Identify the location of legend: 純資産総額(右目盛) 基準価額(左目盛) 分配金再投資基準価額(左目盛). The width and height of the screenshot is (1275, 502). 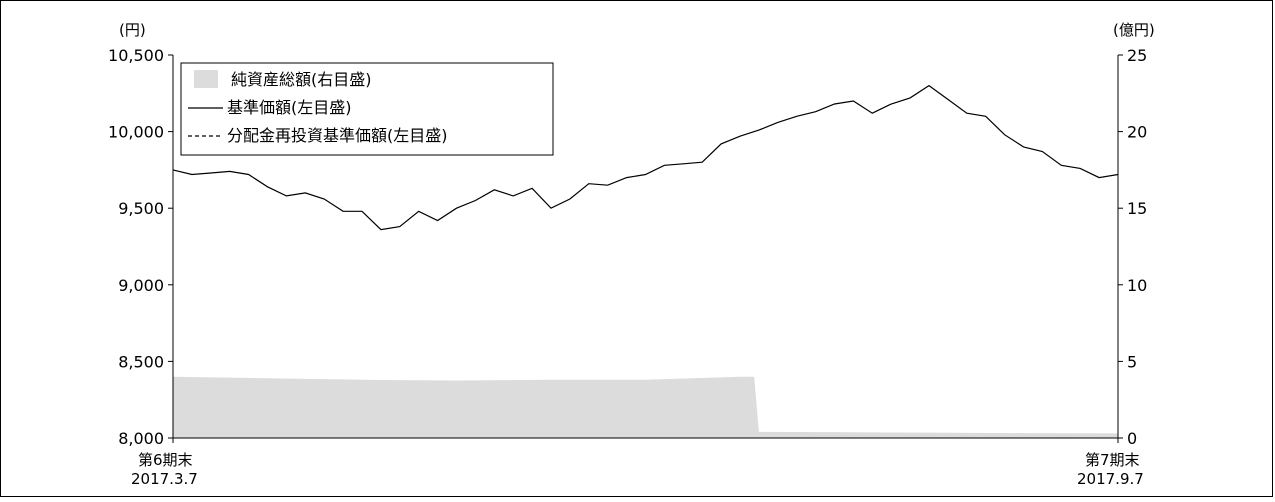
(367, 109).